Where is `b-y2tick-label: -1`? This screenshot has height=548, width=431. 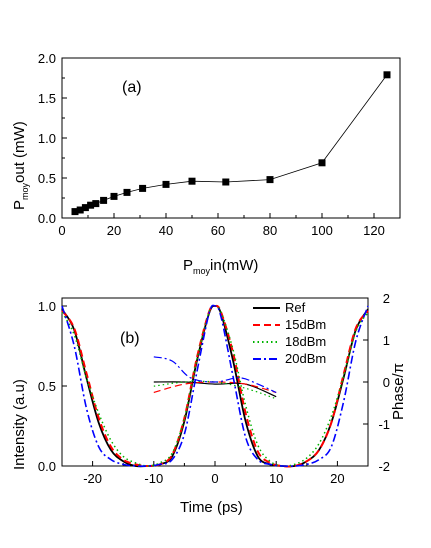
b-y2tick-label: -1 is located at coordinates (384, 424).